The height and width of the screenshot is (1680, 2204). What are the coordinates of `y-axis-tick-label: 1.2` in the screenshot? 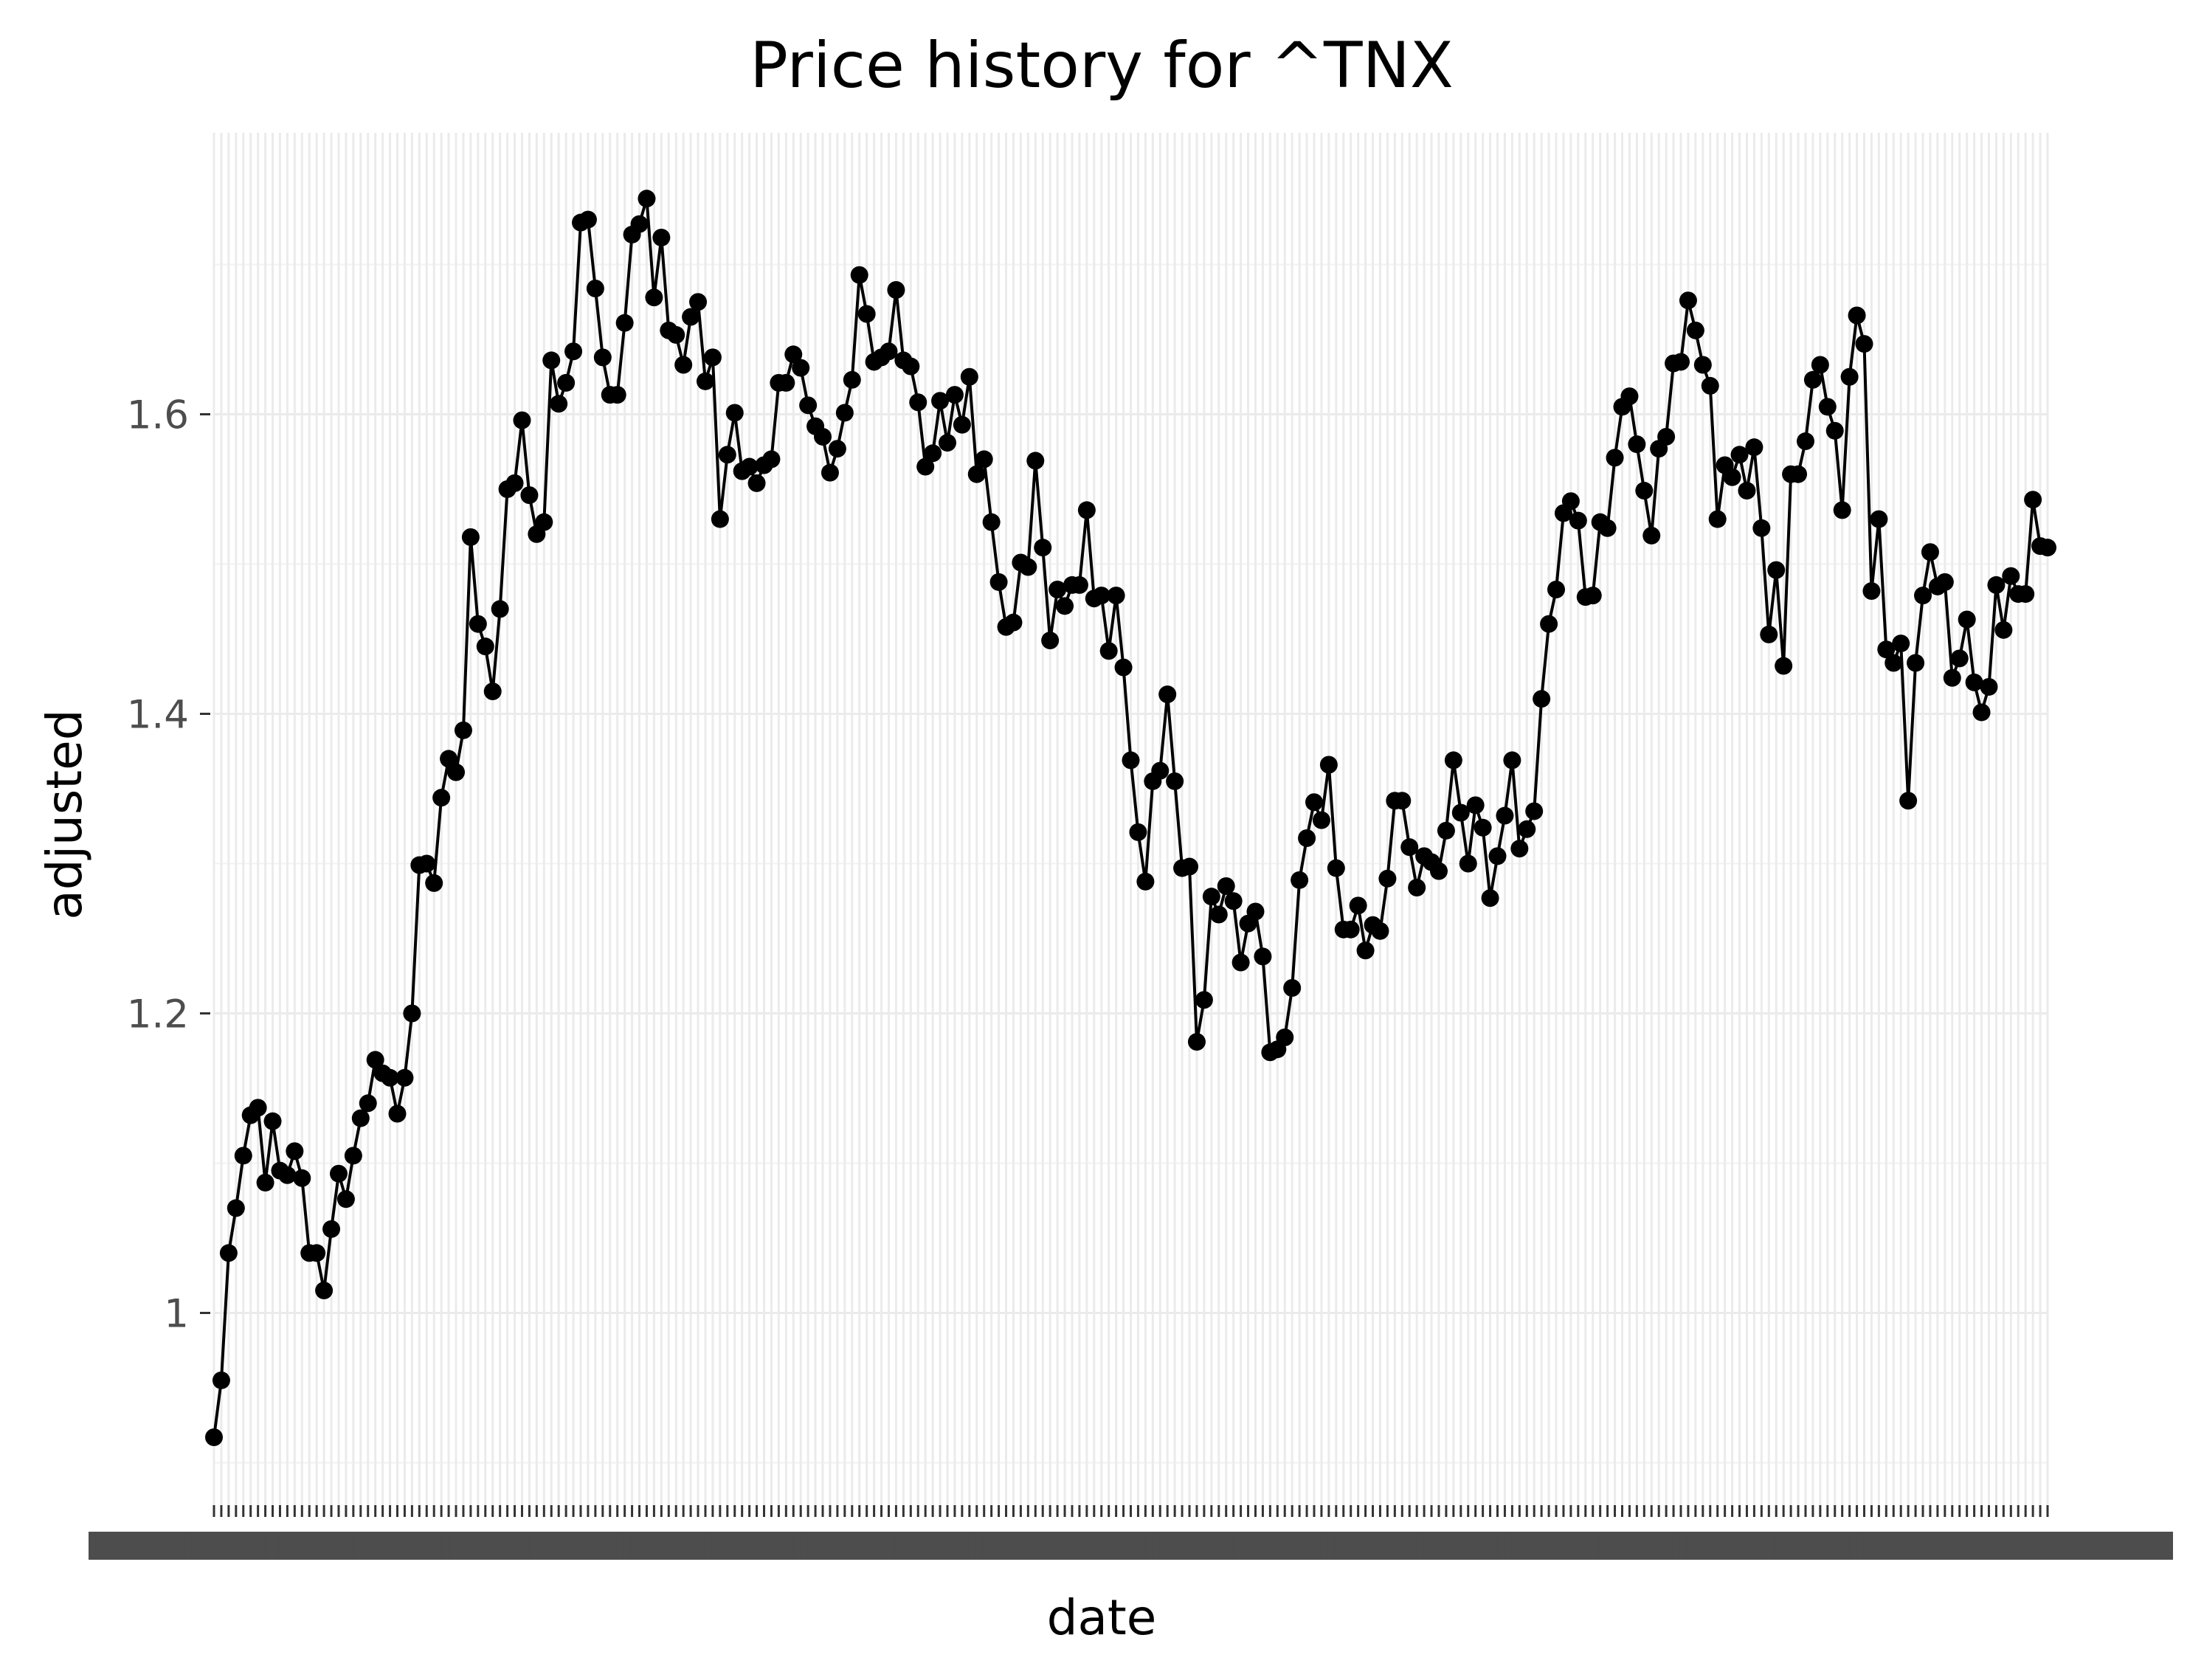 It's located at (158, 1015).